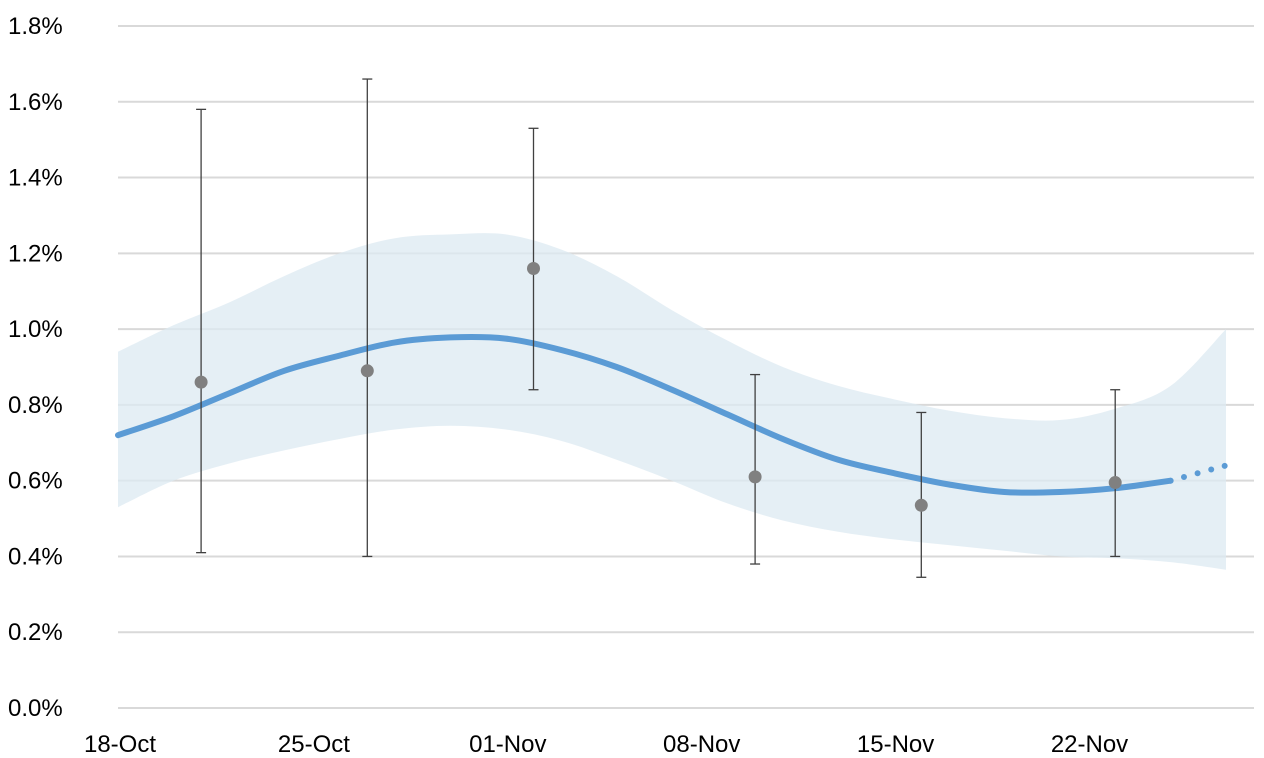 This screenshot has height=758, width=1264. What do you see at coordinates (701, 744) in the screenshot?
I see `x-tick-label: 08-Nov` at bounding box center [701, 744].